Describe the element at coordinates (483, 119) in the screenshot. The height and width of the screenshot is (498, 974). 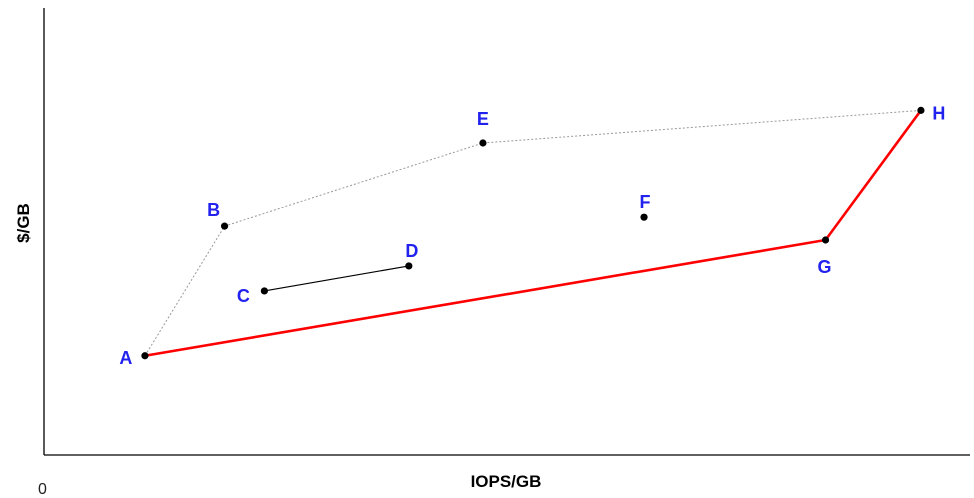
I see `point-label-e: E` at that location.